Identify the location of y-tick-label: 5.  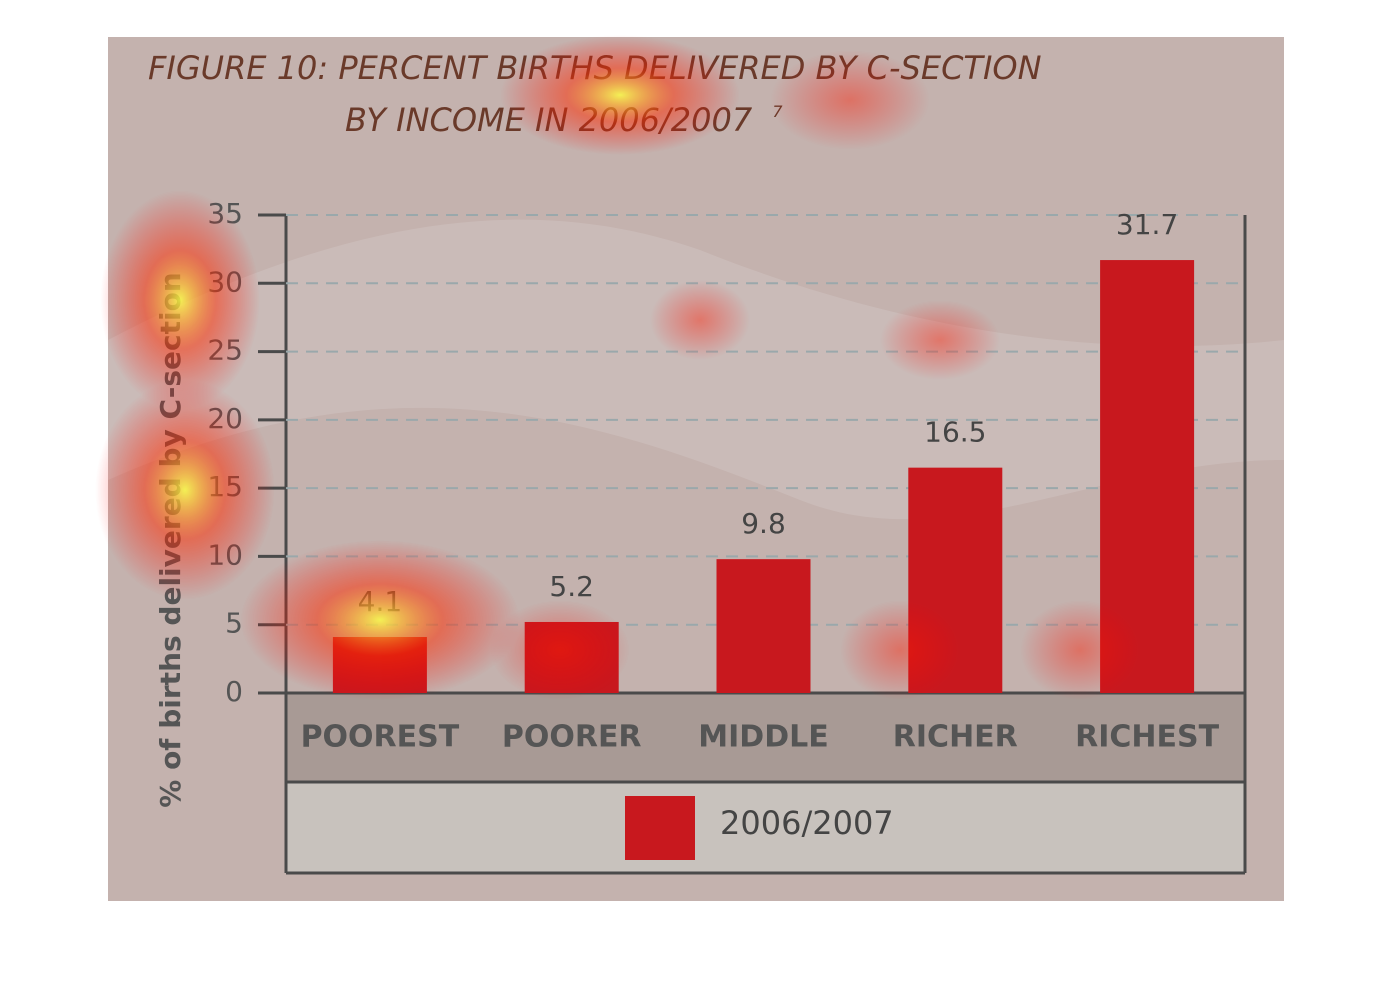
(234, 623).